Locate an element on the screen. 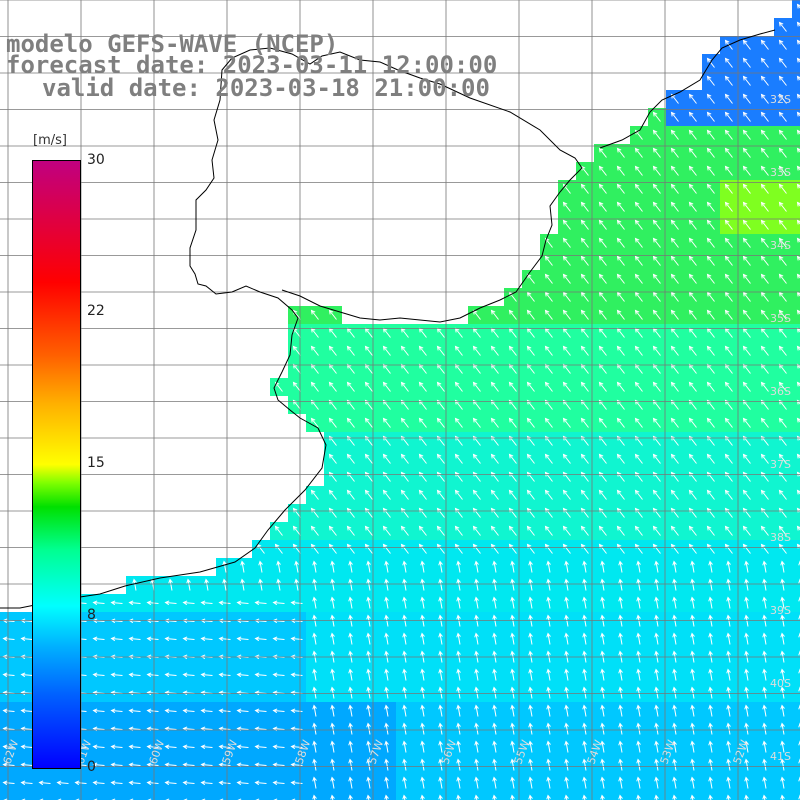  colorbar-tick-8: 8 is located at coordinates (91, 615).